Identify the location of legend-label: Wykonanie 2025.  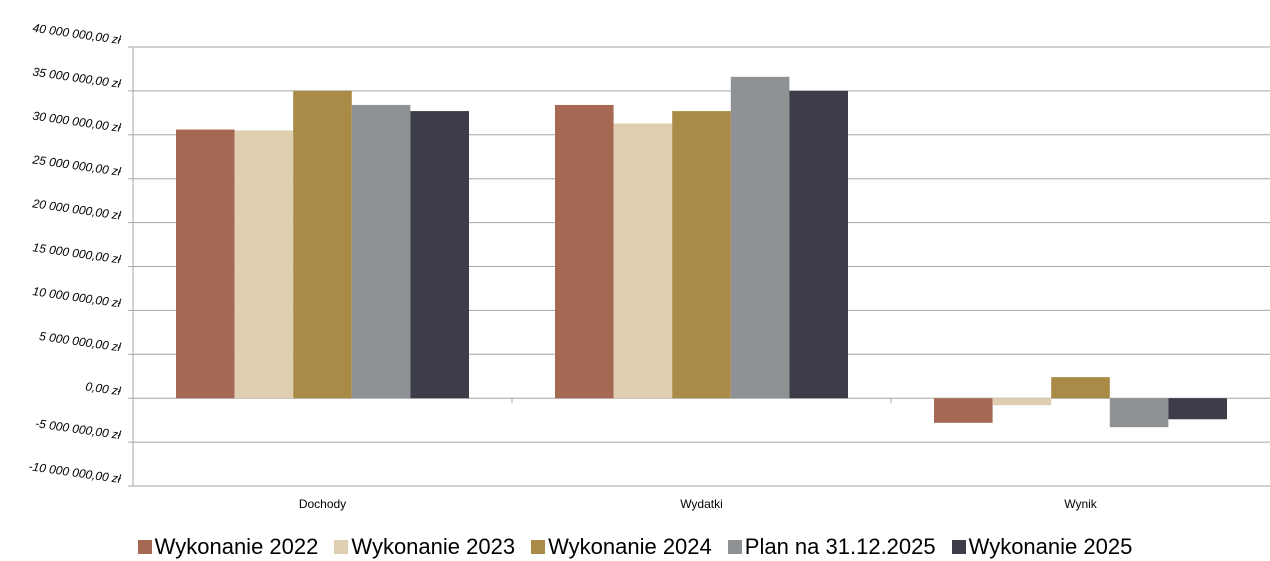
(1050, 546).